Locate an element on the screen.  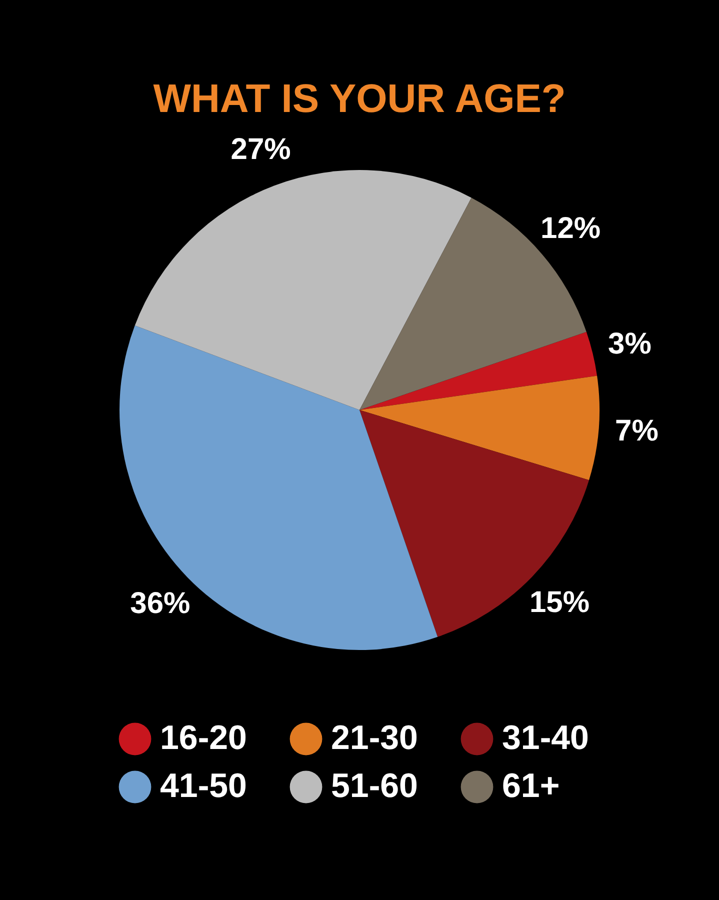
data-label: 27% is located at coordinates (260, 149).